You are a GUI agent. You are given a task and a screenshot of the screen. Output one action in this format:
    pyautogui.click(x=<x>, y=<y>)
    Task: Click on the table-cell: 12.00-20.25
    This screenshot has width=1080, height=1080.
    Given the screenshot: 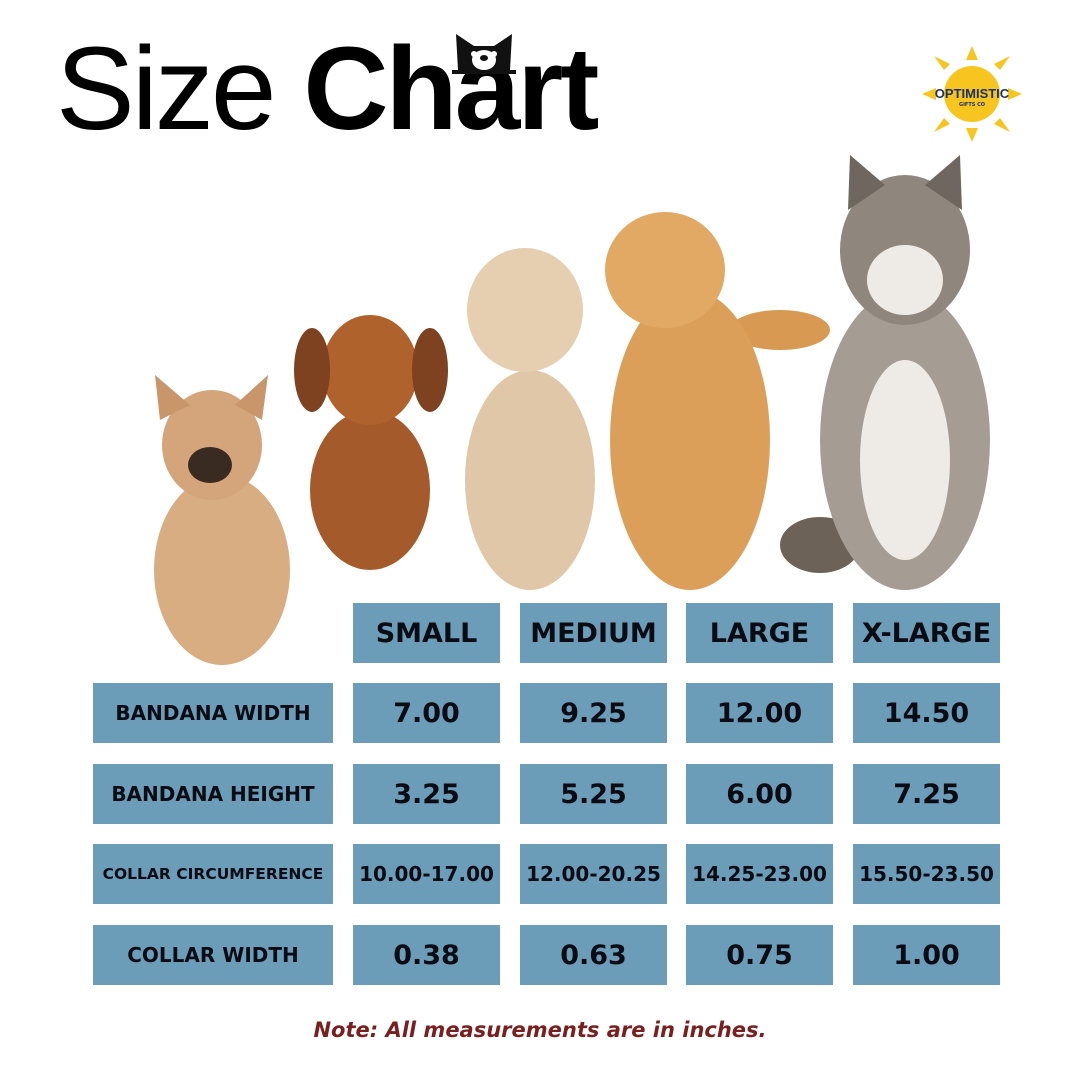 What is the action you would take?
    pyautogui.click(x=593, y=874)
    